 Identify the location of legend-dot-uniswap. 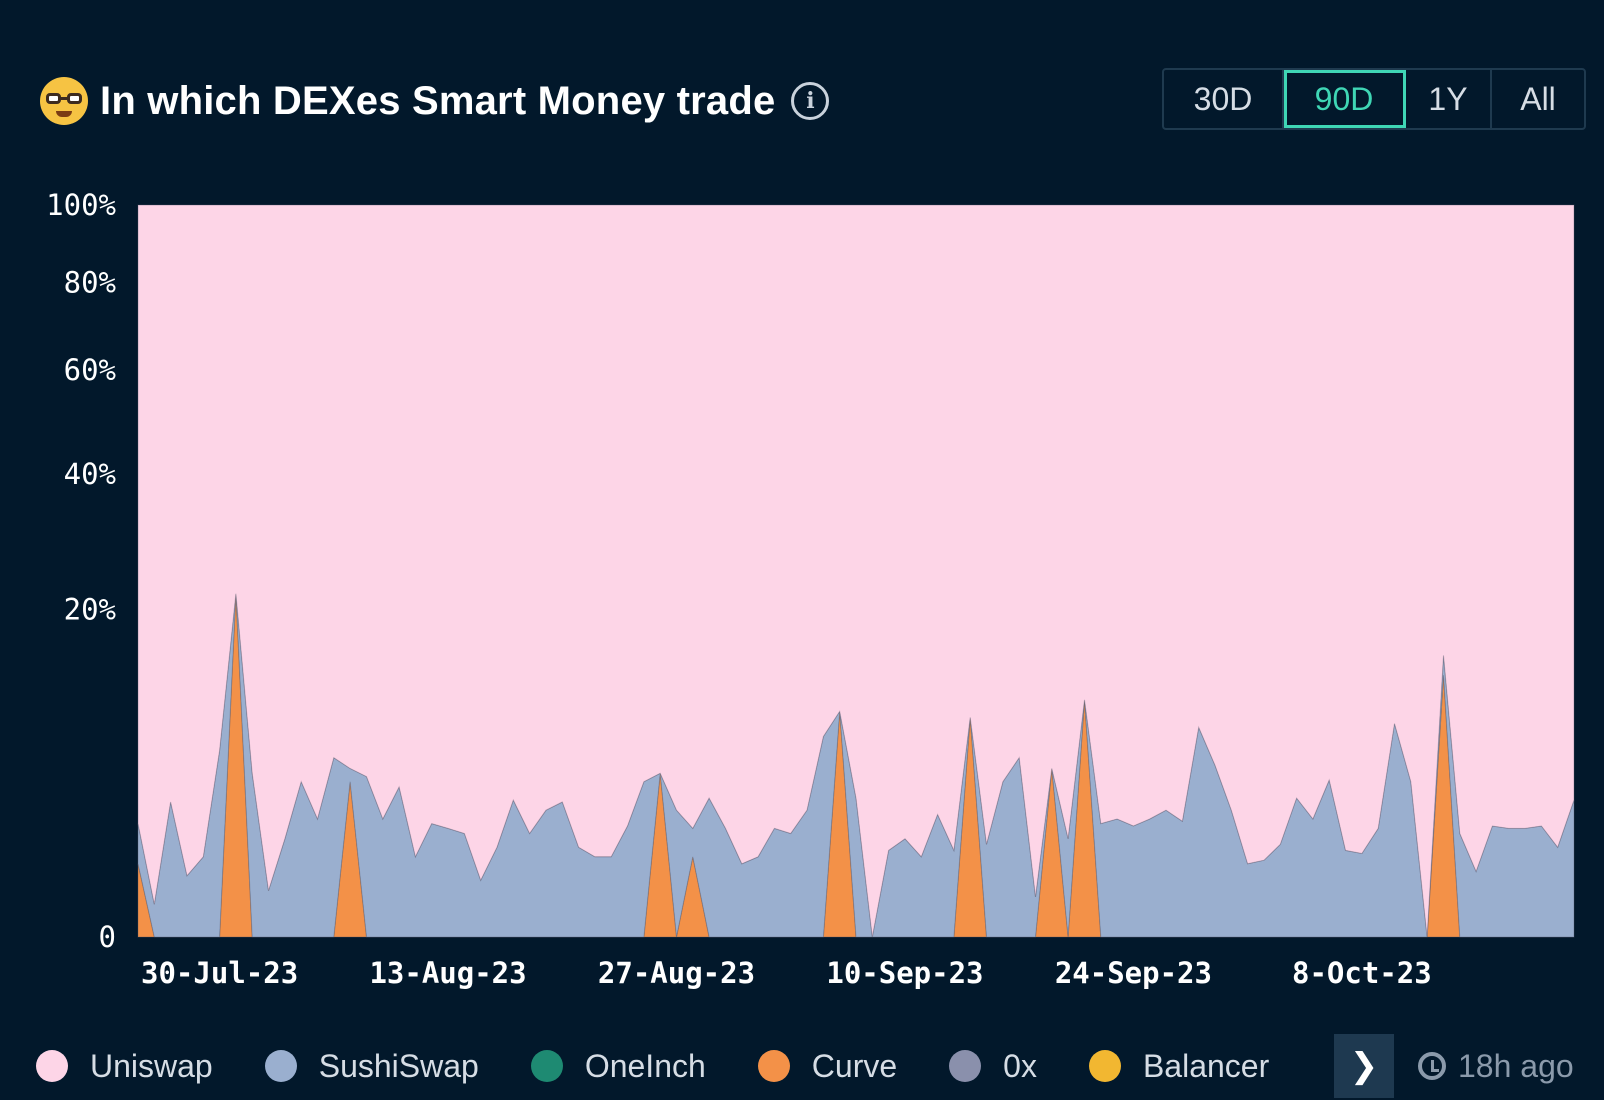
(52, 1066).